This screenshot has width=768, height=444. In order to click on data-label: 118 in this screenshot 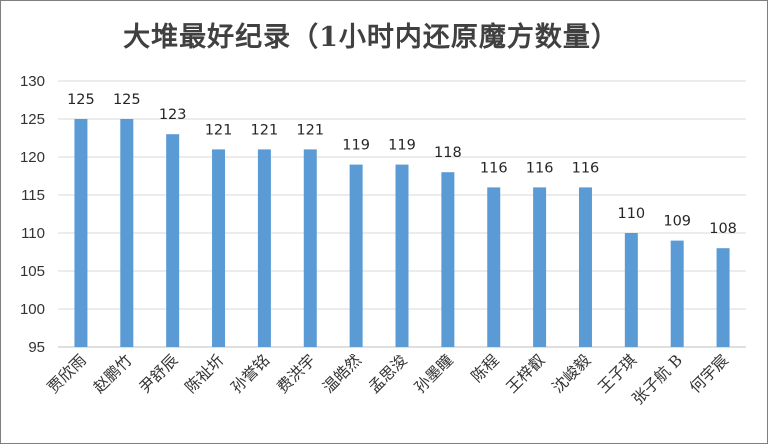, I will do `click(448, 153)`.